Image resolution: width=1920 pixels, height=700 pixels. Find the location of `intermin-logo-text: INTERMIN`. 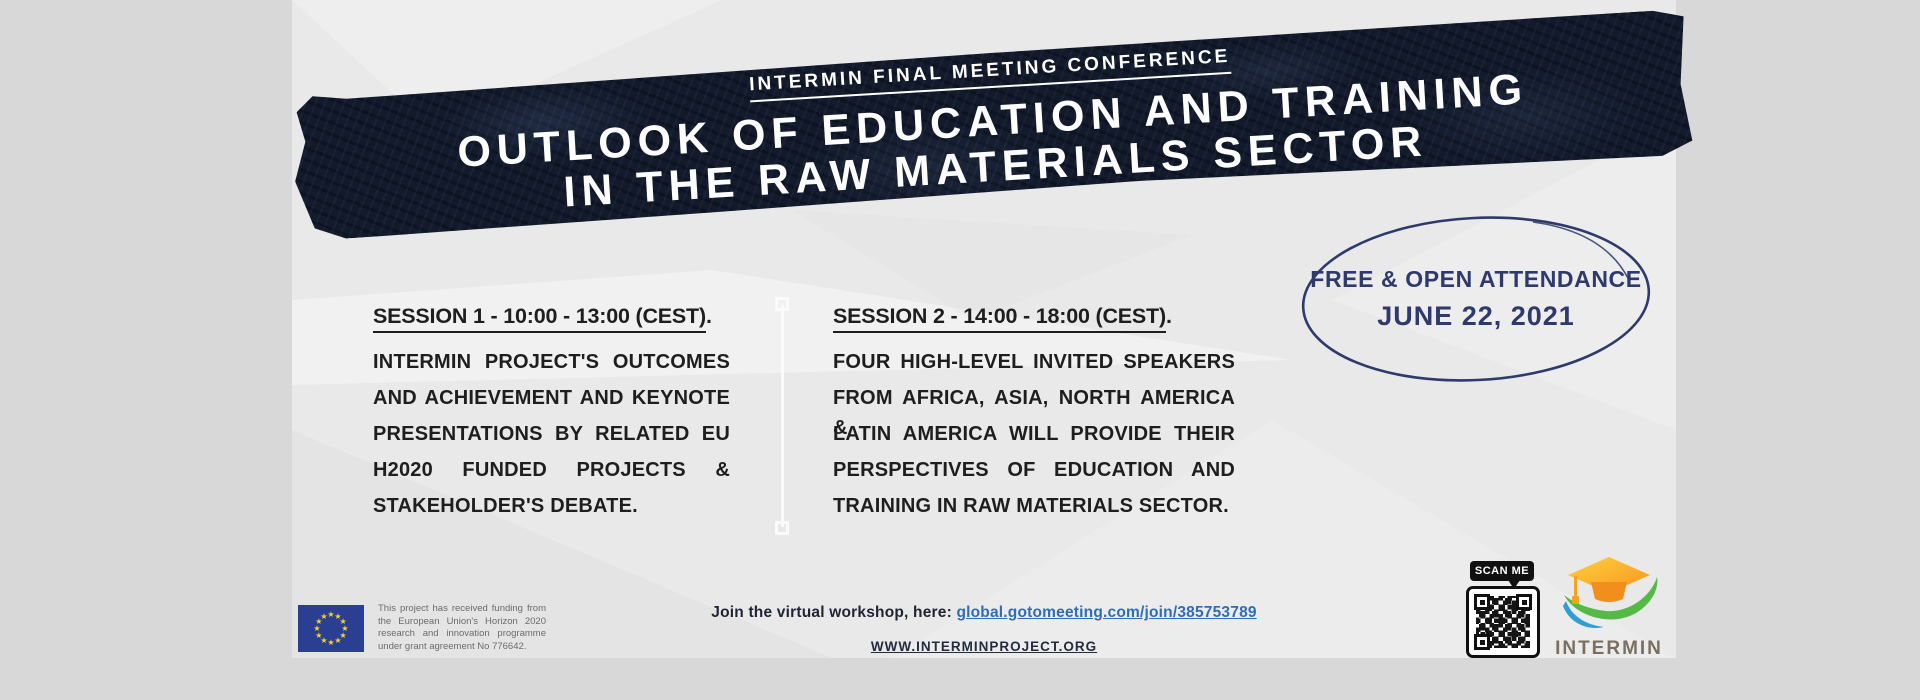

intermin-logo-text: INTERMIN is located at coordinates (1609, 648).